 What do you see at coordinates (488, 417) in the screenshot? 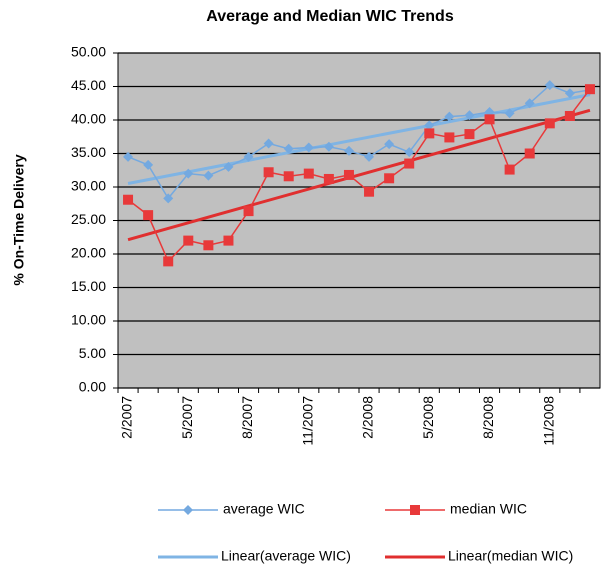
I see `x-tick-label: 8/2008` at bounding box center [488, 417].